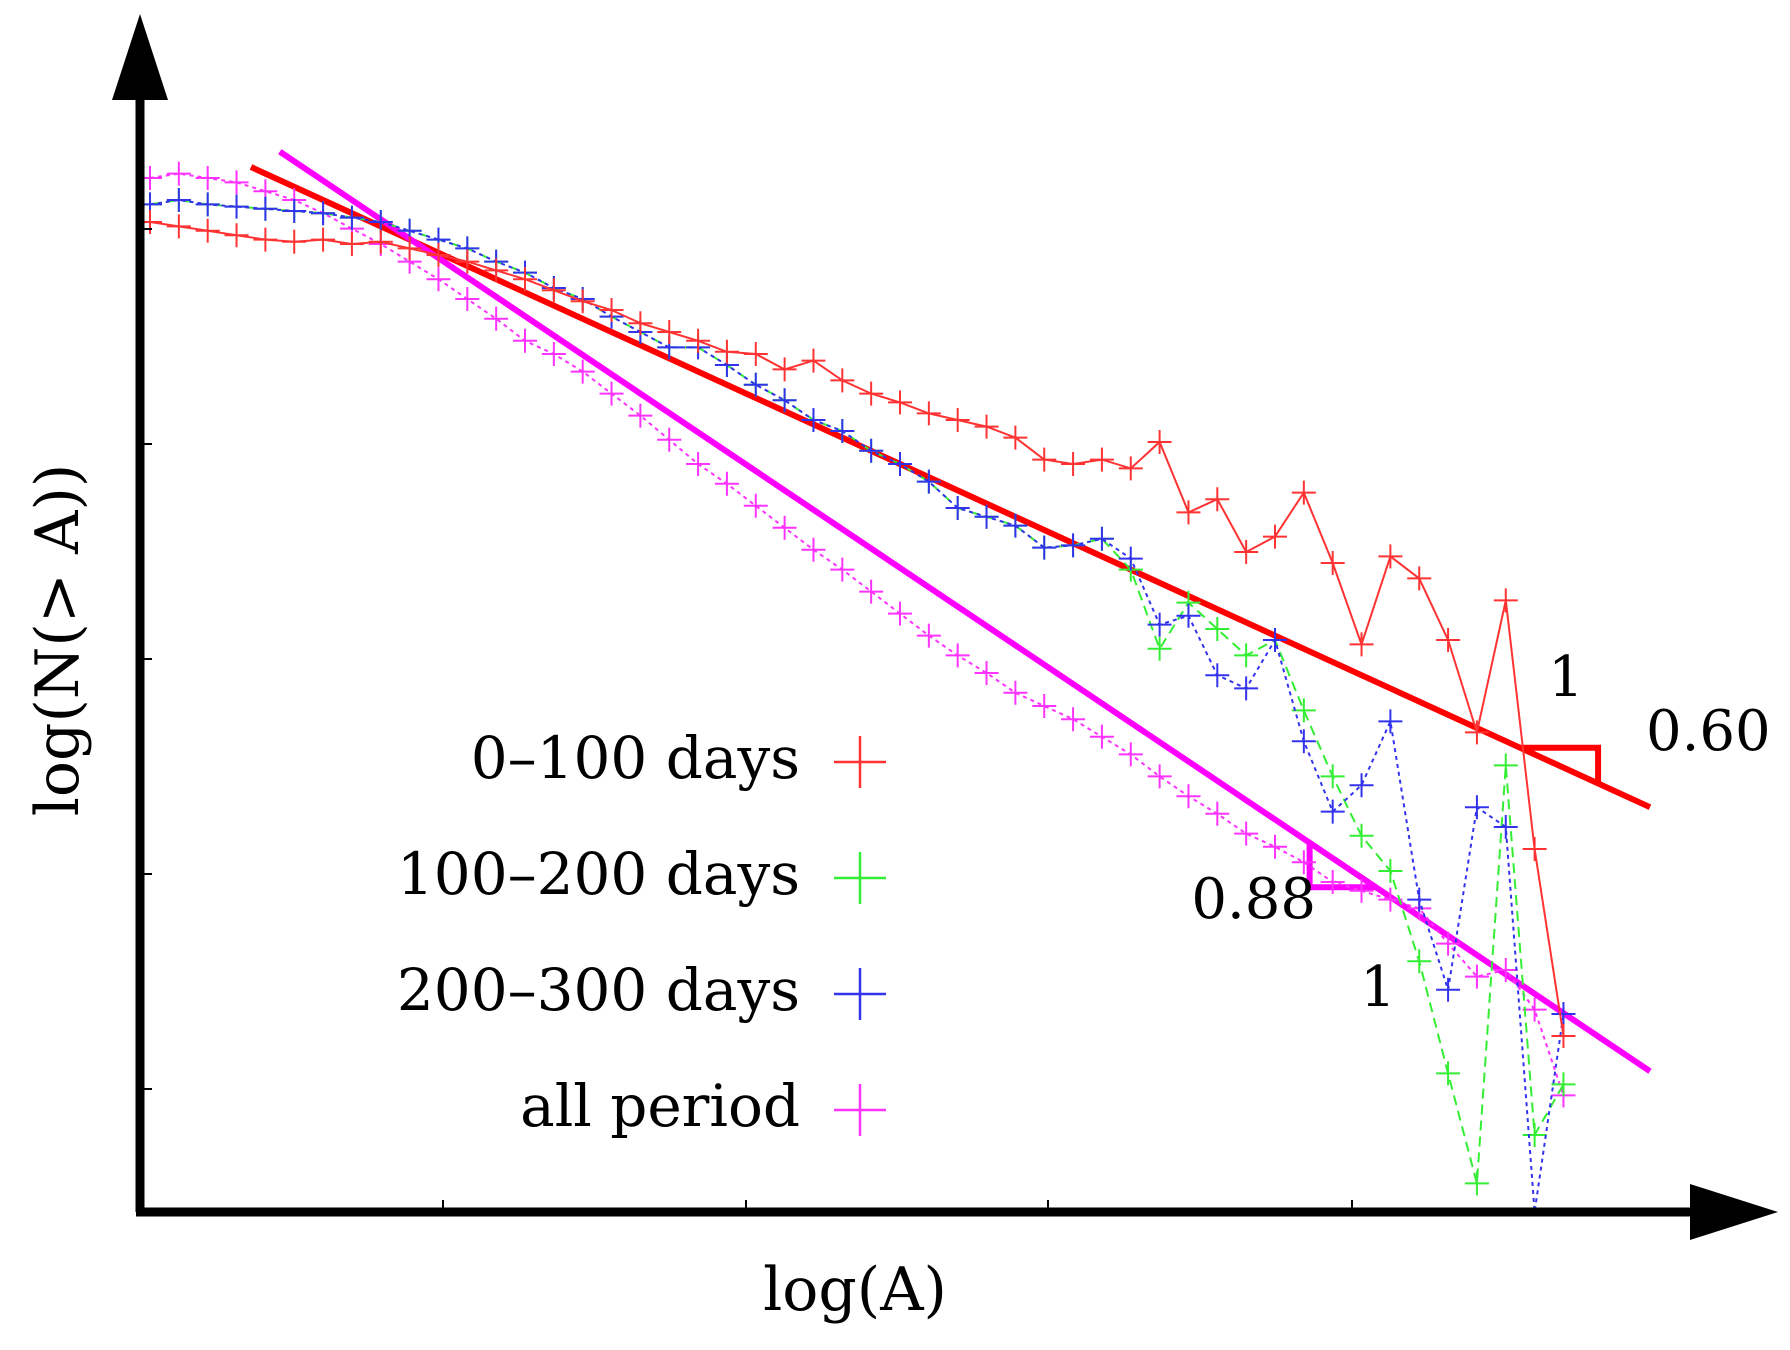 This screenshot has width=1790, height=1350. What do you see at coordinates (1734, 1212) in the screenshot?
I see `x-axis-arrowhead` at bounding box center [1734, 1212].